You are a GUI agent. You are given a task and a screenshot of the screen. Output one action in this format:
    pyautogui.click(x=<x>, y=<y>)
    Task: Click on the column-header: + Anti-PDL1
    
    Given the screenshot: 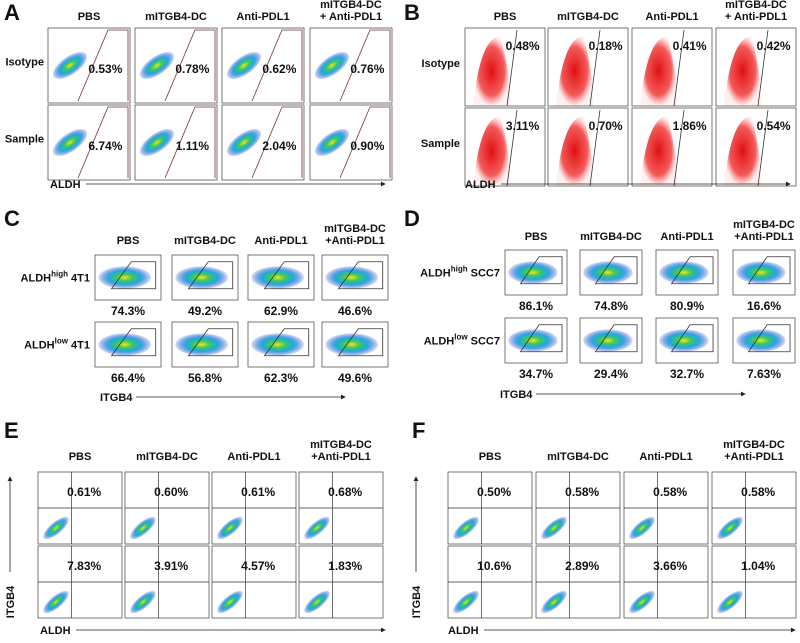 What is the action you would take?
    pyautogui.click(x=351, y=17)
    